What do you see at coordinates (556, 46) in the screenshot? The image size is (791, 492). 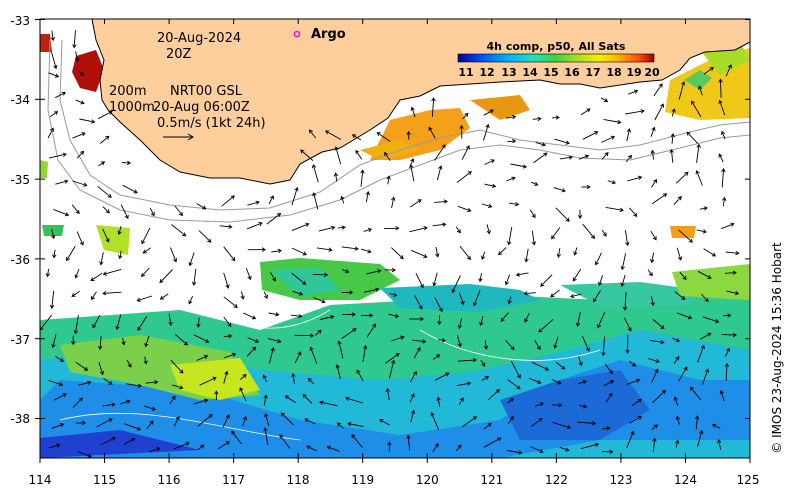 I see `colorbar-title: 4h comp, p50, All Sats` at bounding box center [556, 46].